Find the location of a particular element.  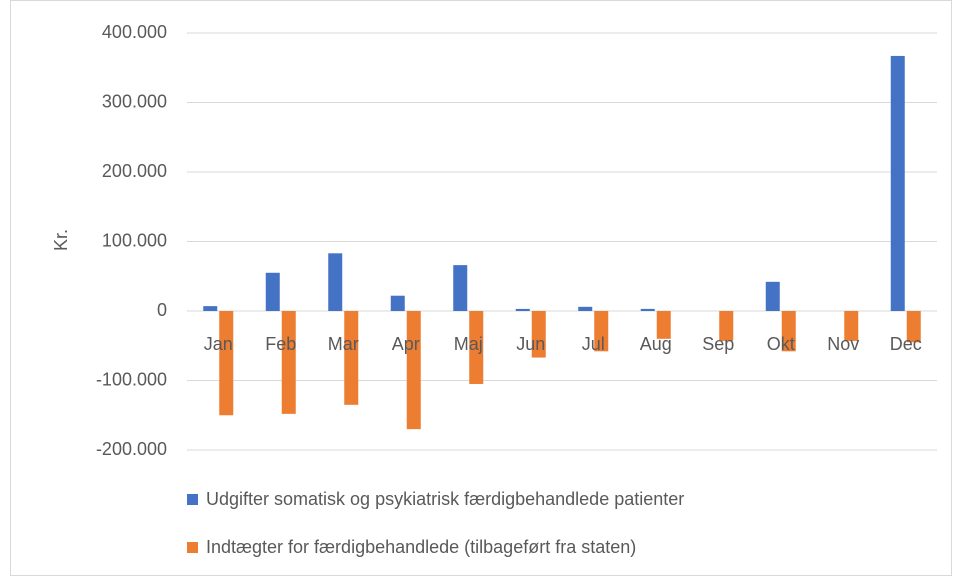

y-axis-label: Kr. is located at coordinates (61, 240).